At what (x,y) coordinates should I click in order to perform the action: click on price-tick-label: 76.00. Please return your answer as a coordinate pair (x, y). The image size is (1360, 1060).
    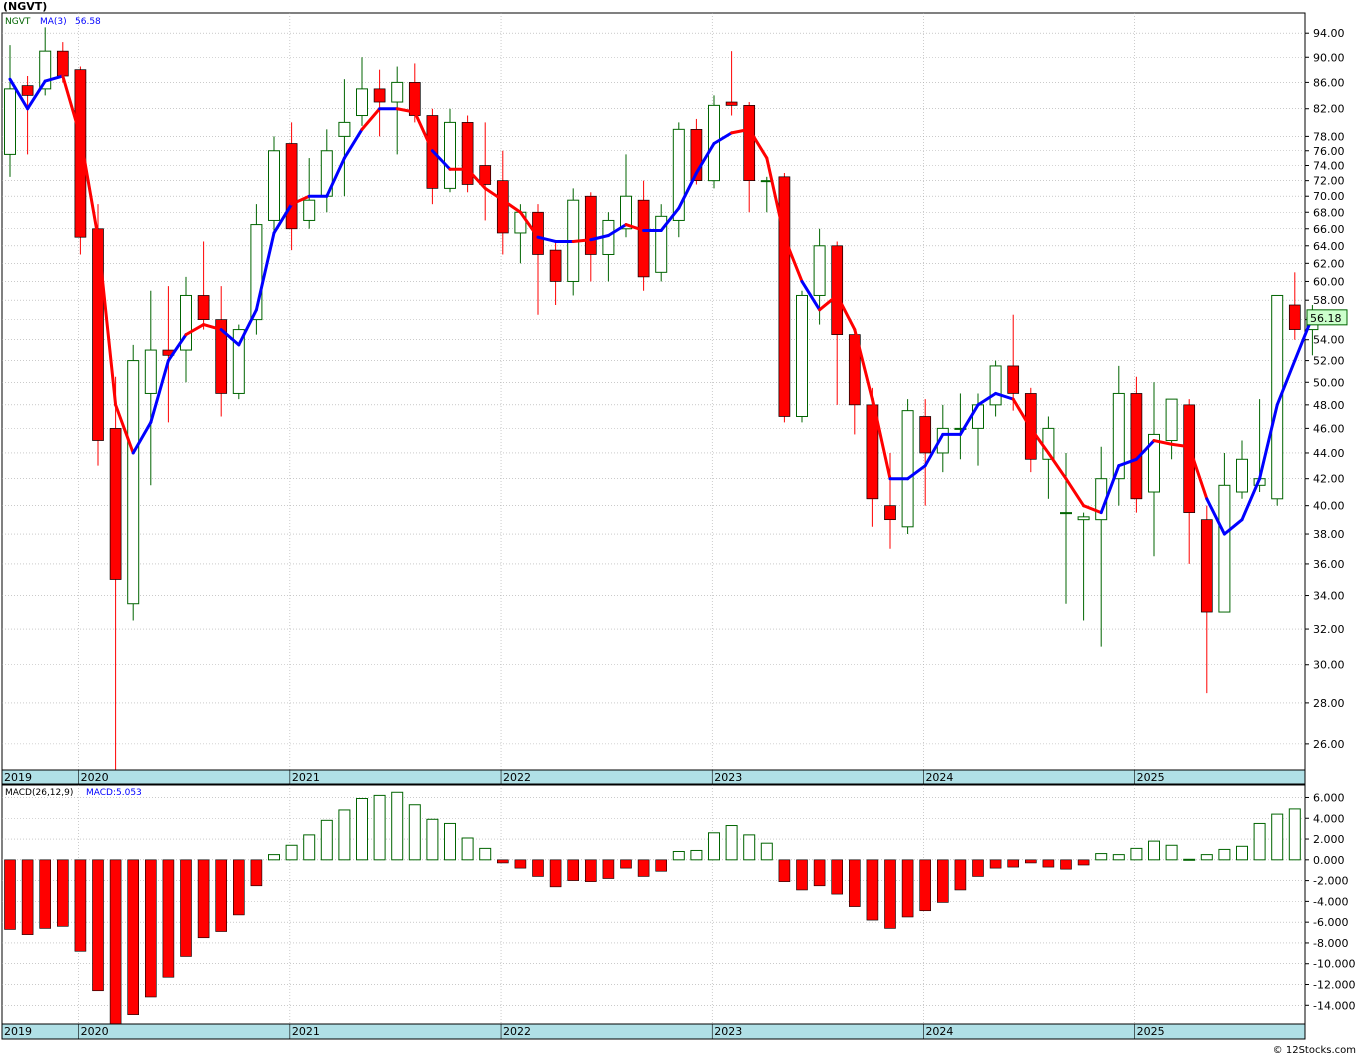
    Looking at the image, I should click on (1329, 151).